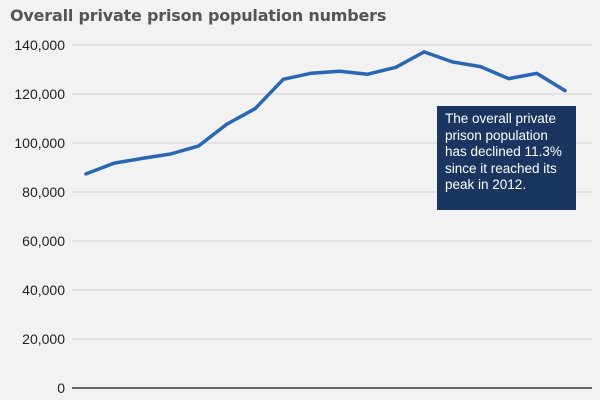 The height and width of the screenshot is (400, 600). Describe the element at coordinates (39, 143) in the screenshot. I see `y-tick-label: 100,000` at that location.